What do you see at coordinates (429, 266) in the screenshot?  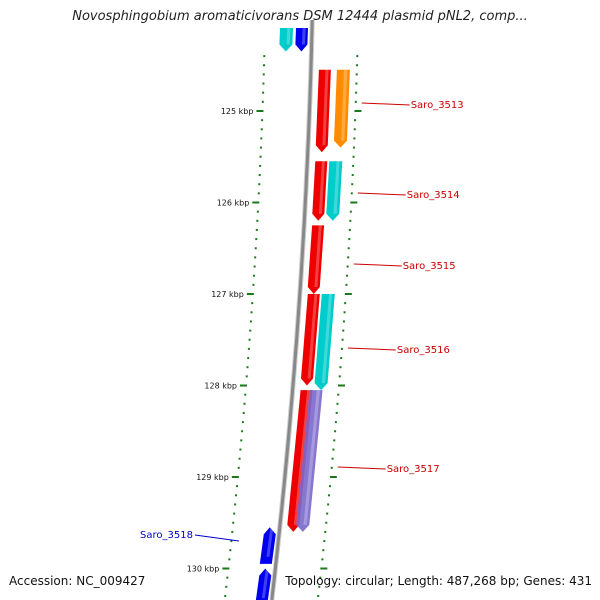 I see `gene-label-saro-3515: Saro_3515` at bounding box center [429, 266].